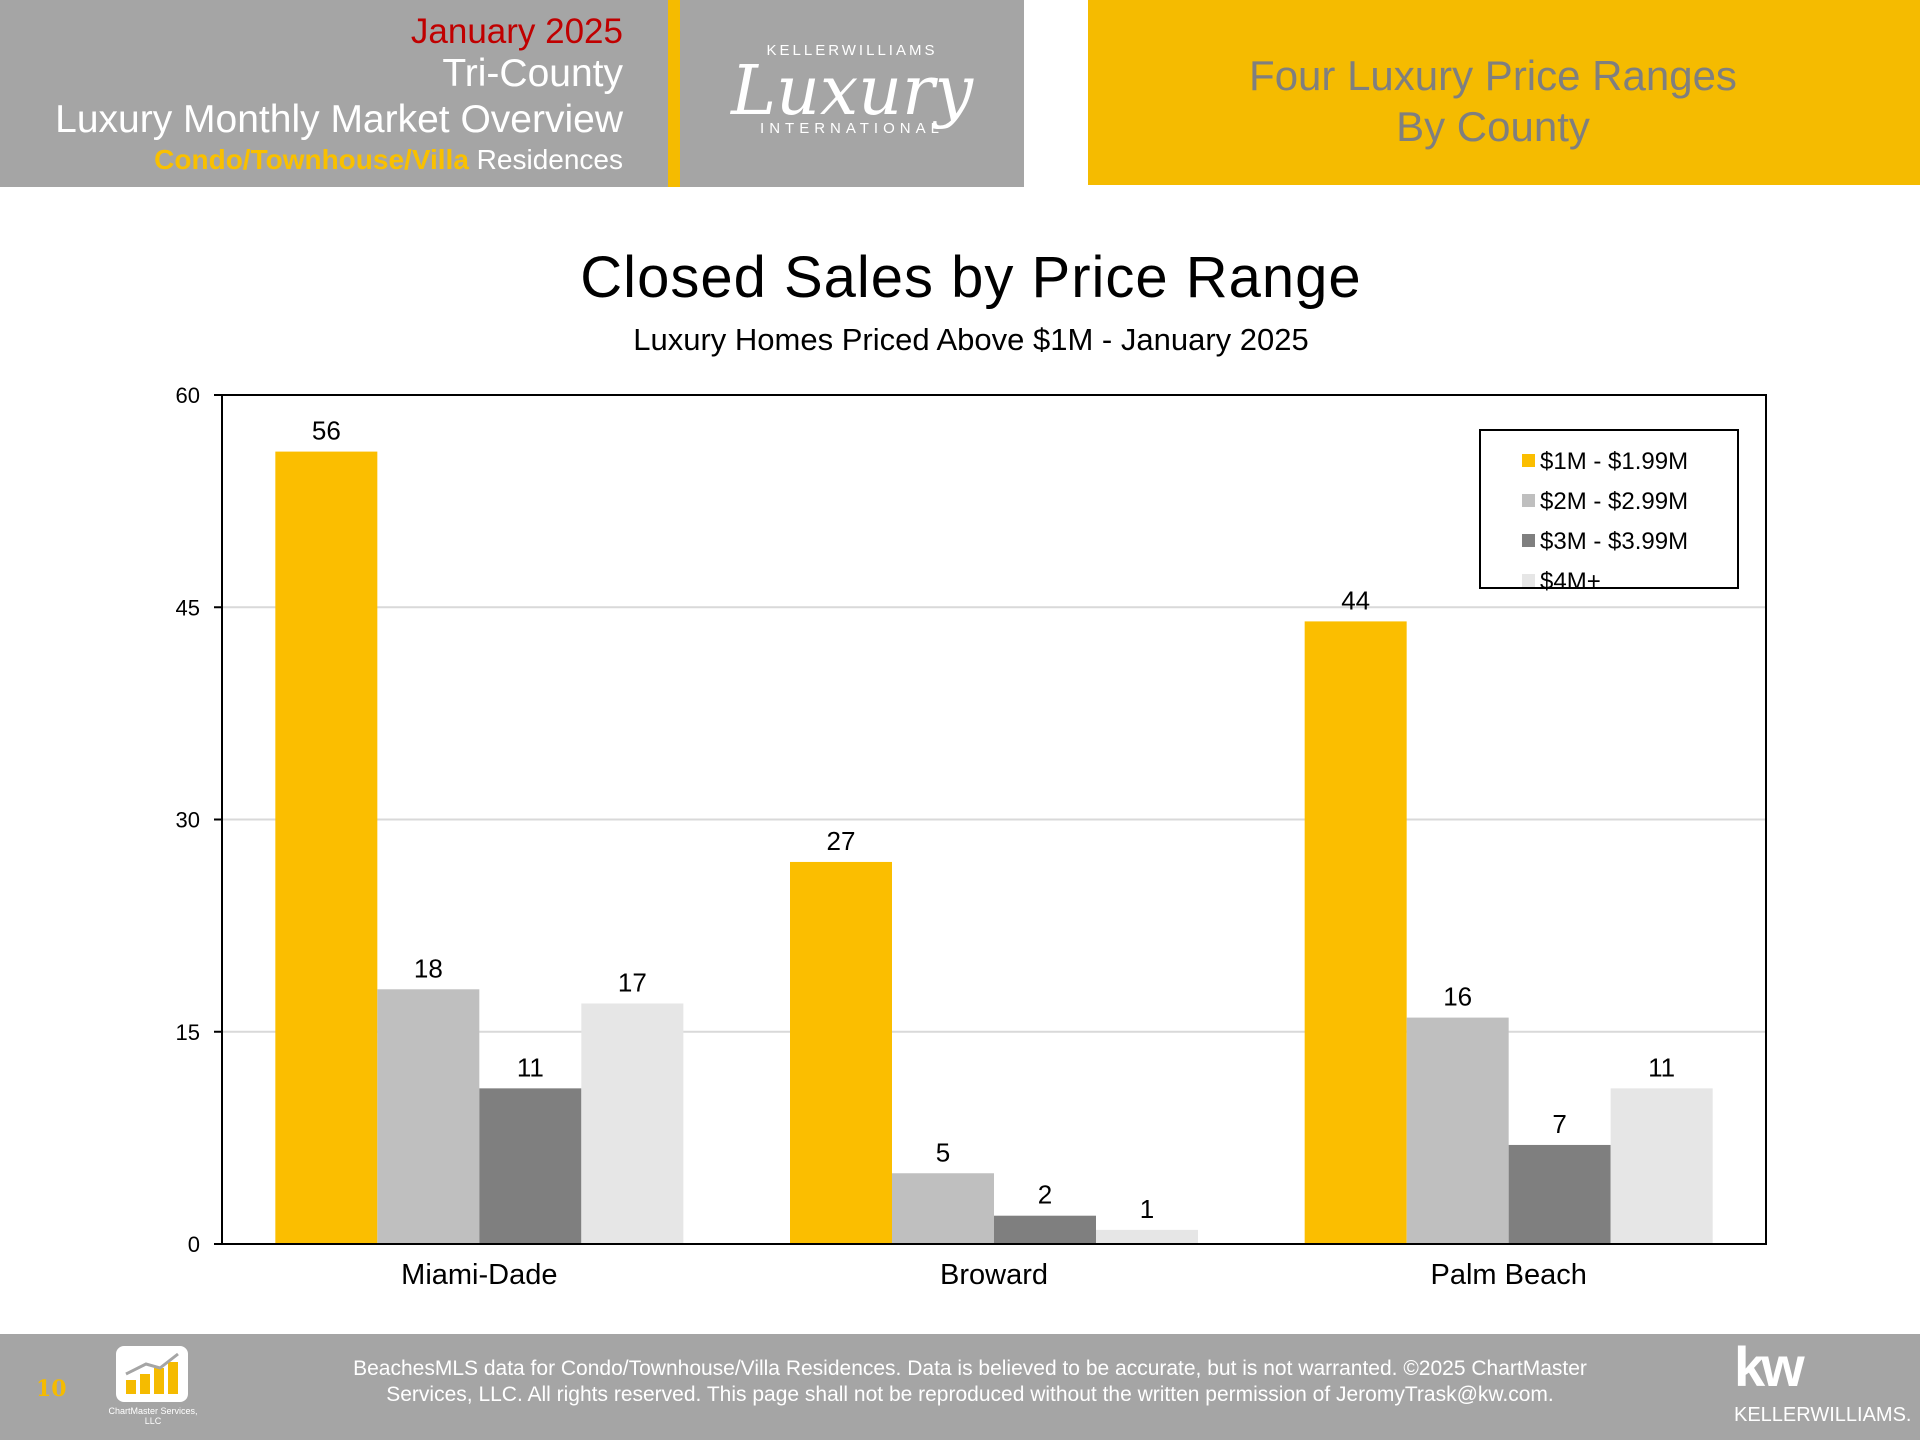  Describe the element at coordinates (1559, 1124) in the screenshot. I see `data-label: 7` at that location.